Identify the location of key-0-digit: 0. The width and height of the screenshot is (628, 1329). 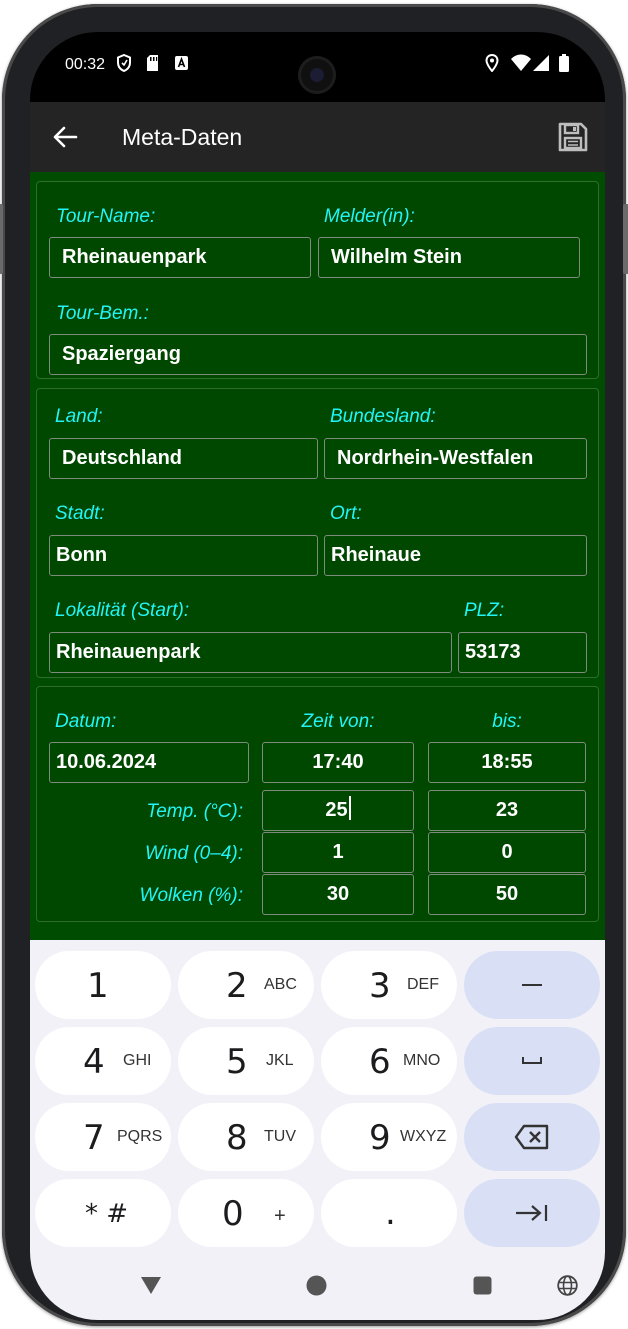
(233, 1214).